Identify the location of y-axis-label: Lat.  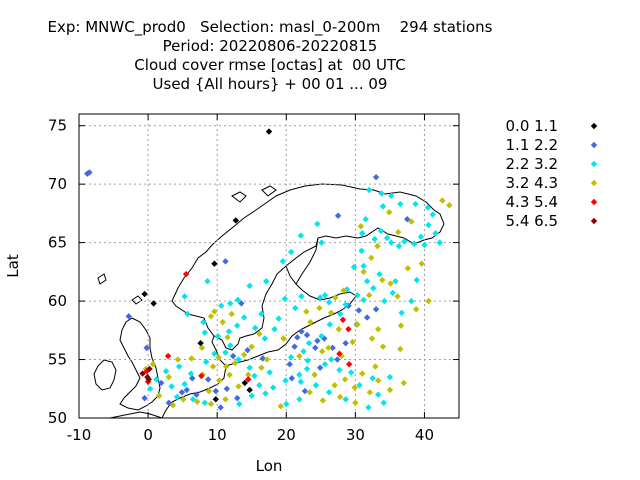
(13, 266).